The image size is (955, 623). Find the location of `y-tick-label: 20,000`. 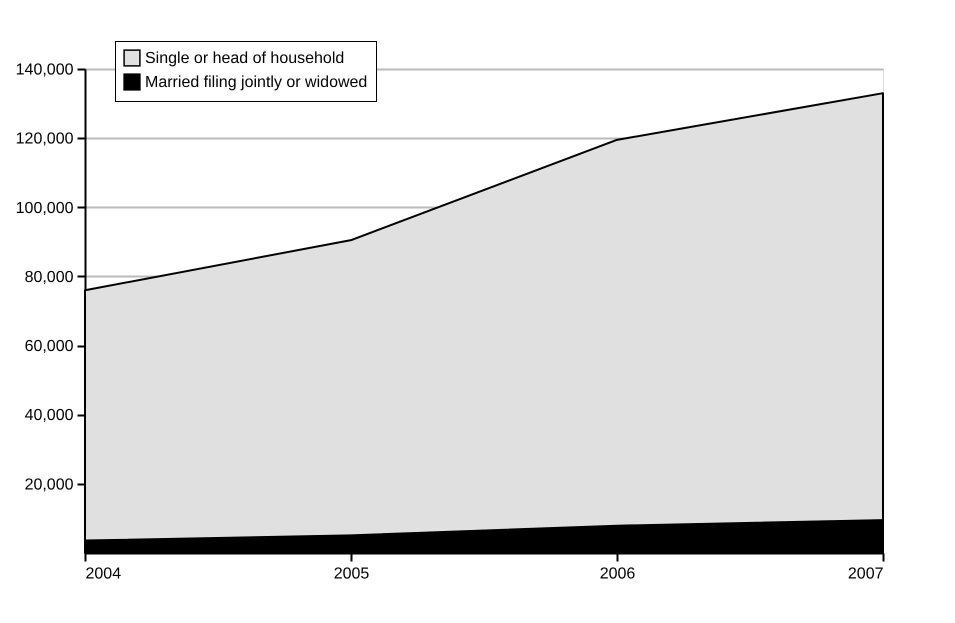

y-tick-label: 20,000 is located at coordinates (49, 485).